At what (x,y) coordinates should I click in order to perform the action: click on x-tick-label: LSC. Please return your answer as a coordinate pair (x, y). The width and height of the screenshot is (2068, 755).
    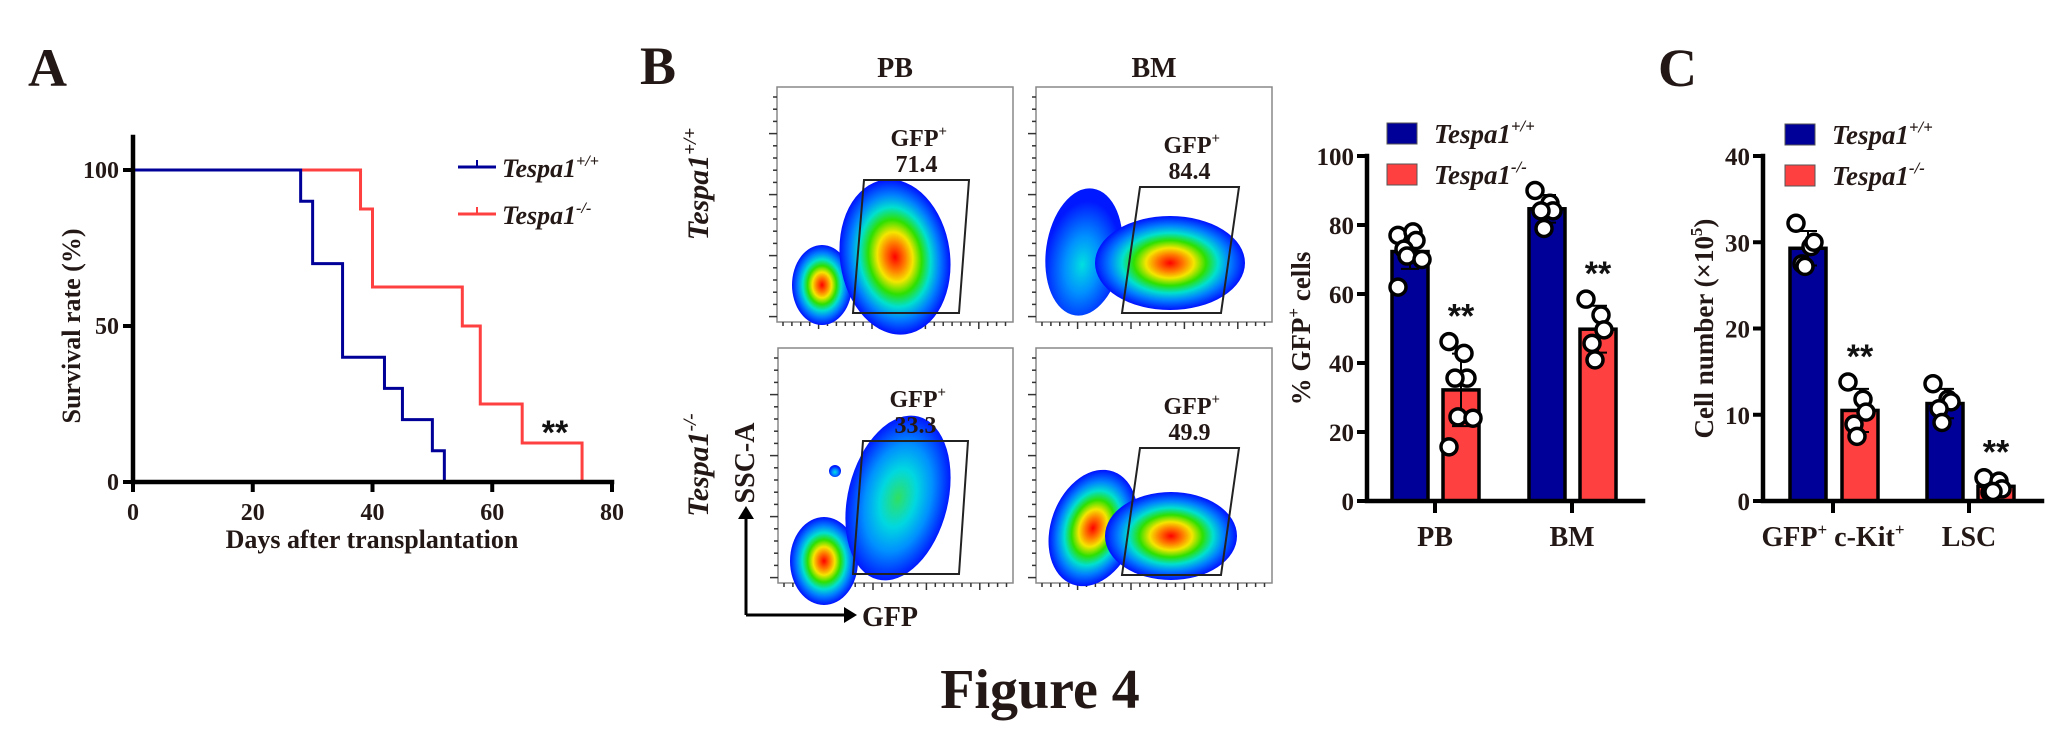
    Looking at the image, I should click on (1969, 537).